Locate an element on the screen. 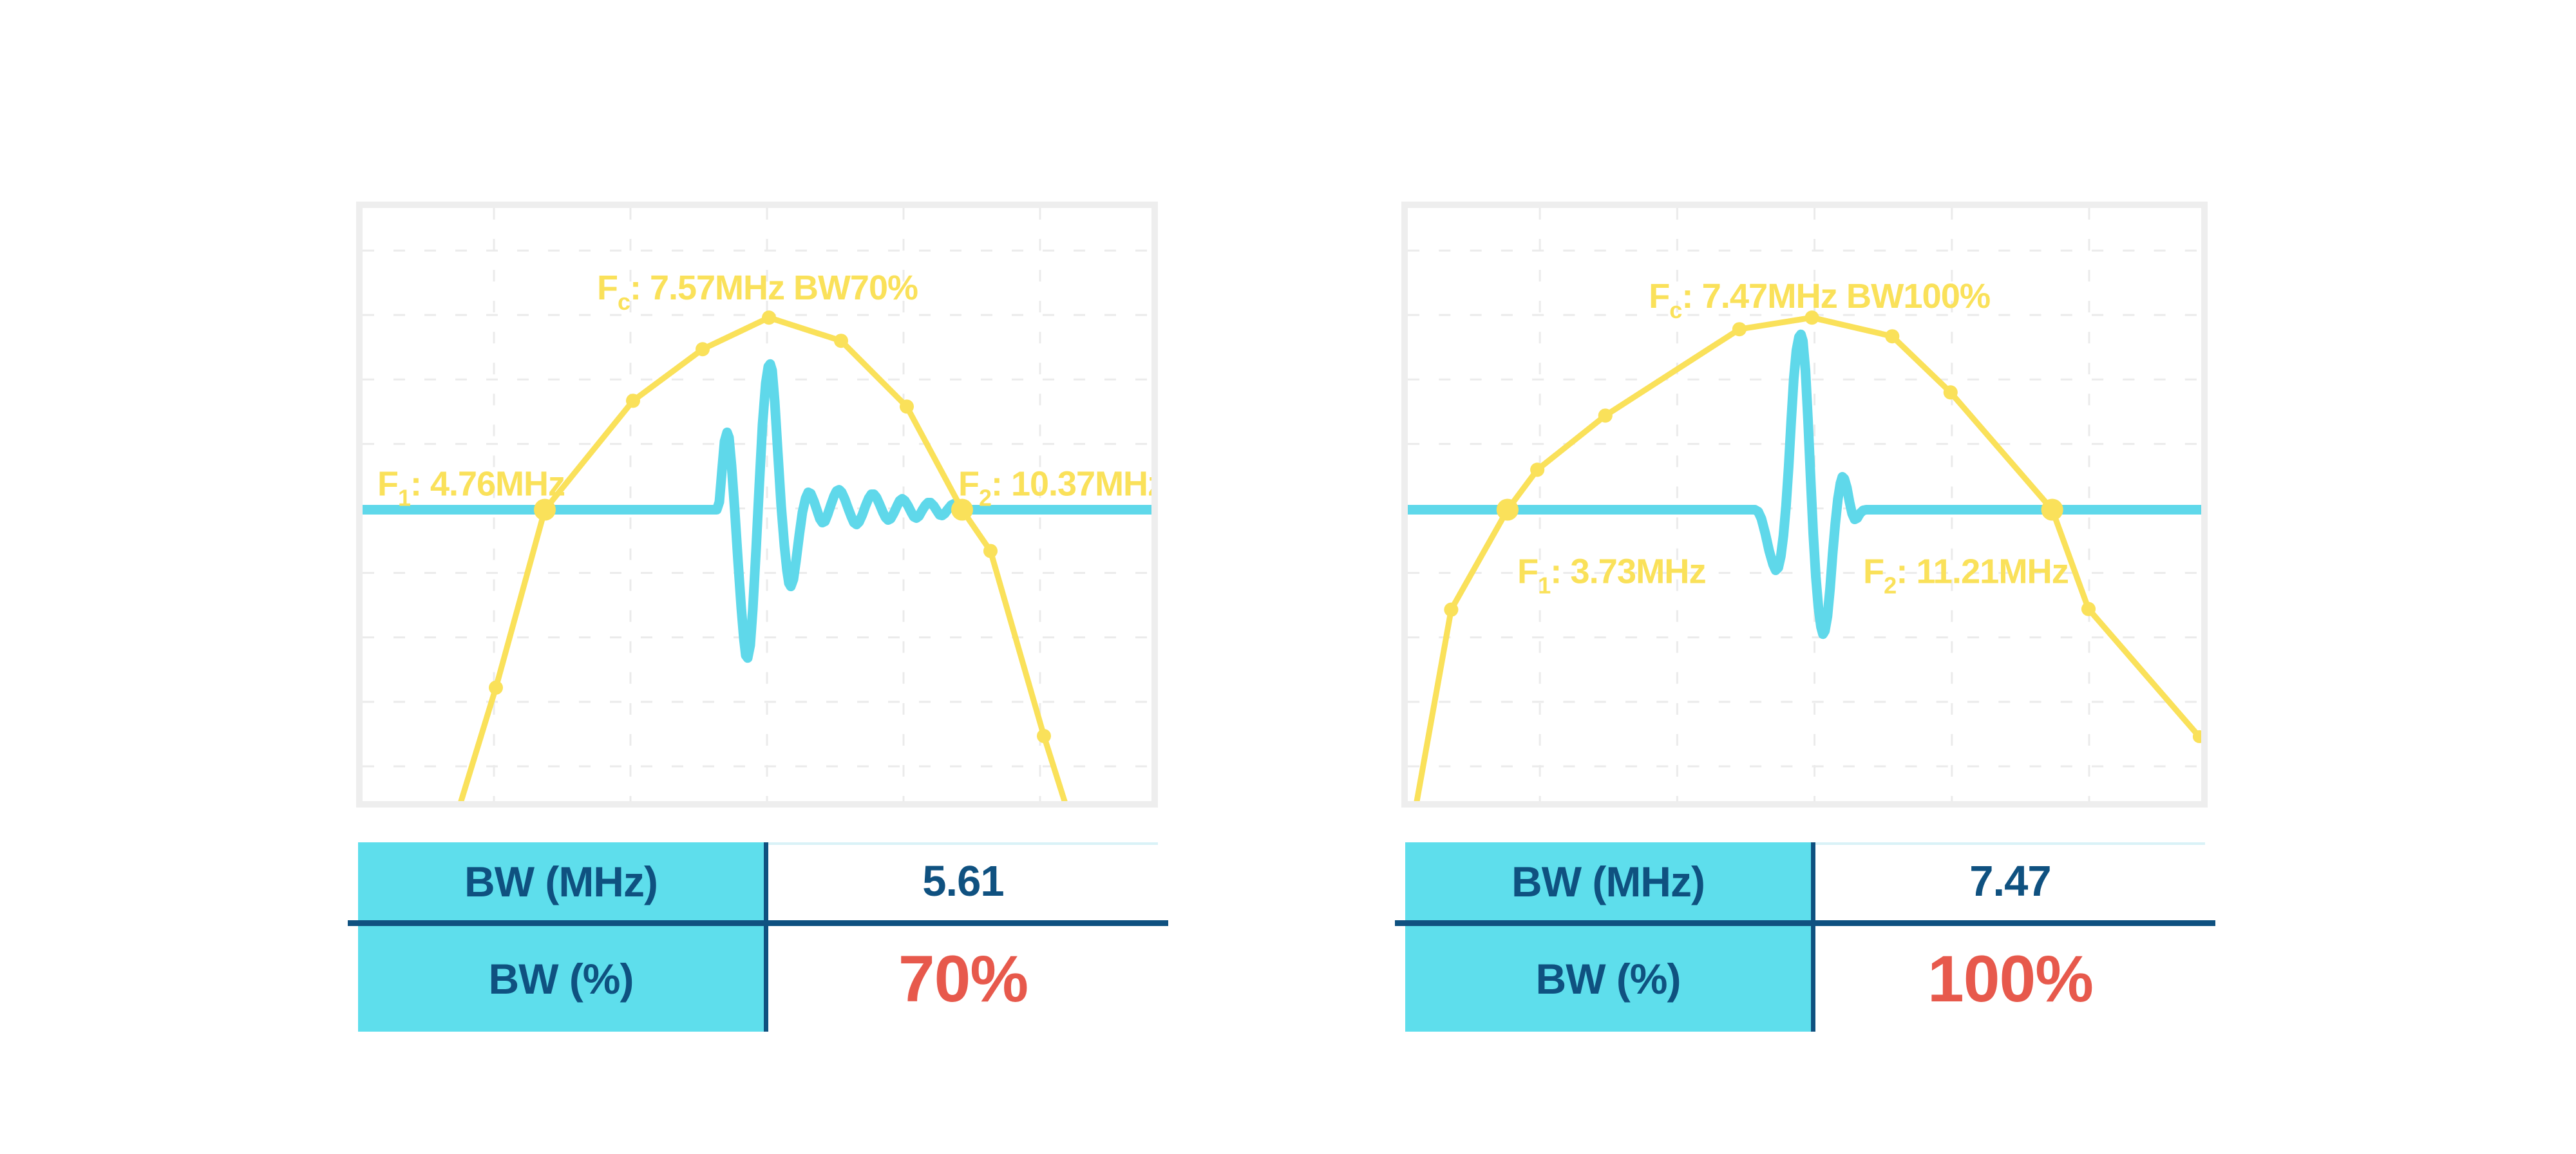 The width and height of the screenshot is (2576, 1154). bw-mhz-value: 7.47 is located at coordinates (2010, 881).